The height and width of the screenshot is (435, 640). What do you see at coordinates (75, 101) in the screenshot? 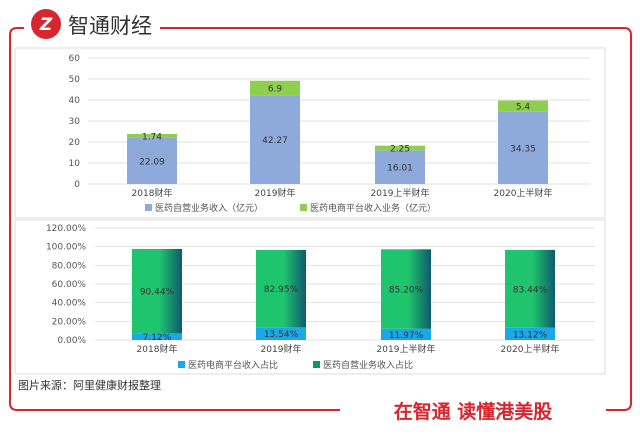
I see `y-tick-label: 40` at bounding box center [75, 101].